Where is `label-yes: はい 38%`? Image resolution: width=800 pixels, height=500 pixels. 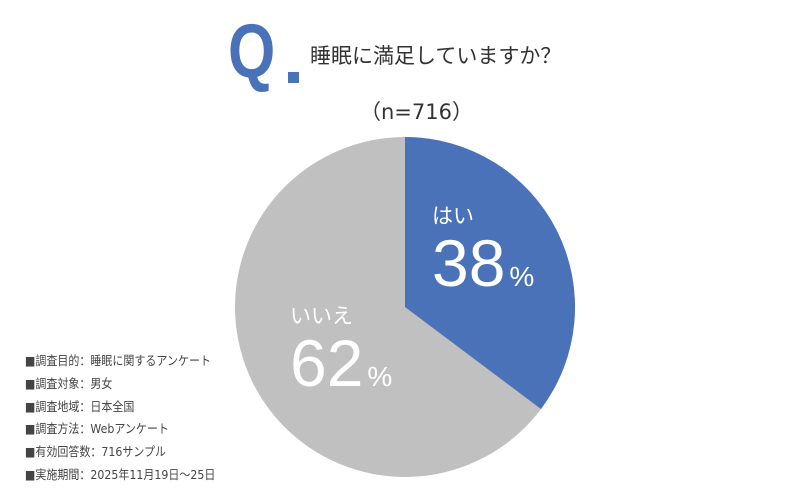
label-yes: はい 38% is located at coordinates (483, 248).